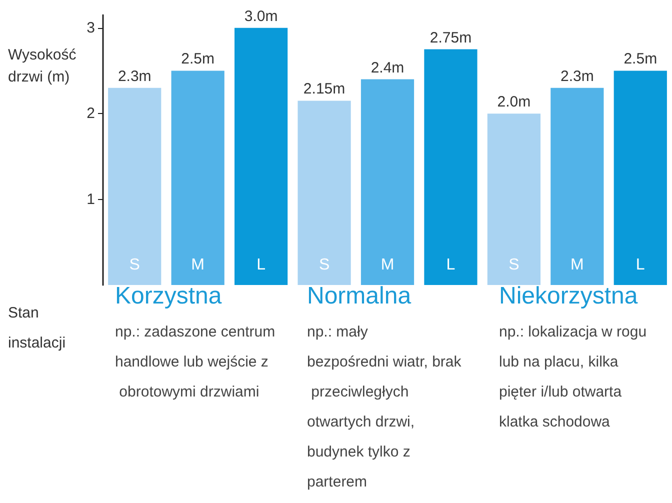 The image size is (672, 503). What do you see at coordinates (451, 37) in the screenshot?
I see `data-label: 2.75m` at bounding box center [451, 37].